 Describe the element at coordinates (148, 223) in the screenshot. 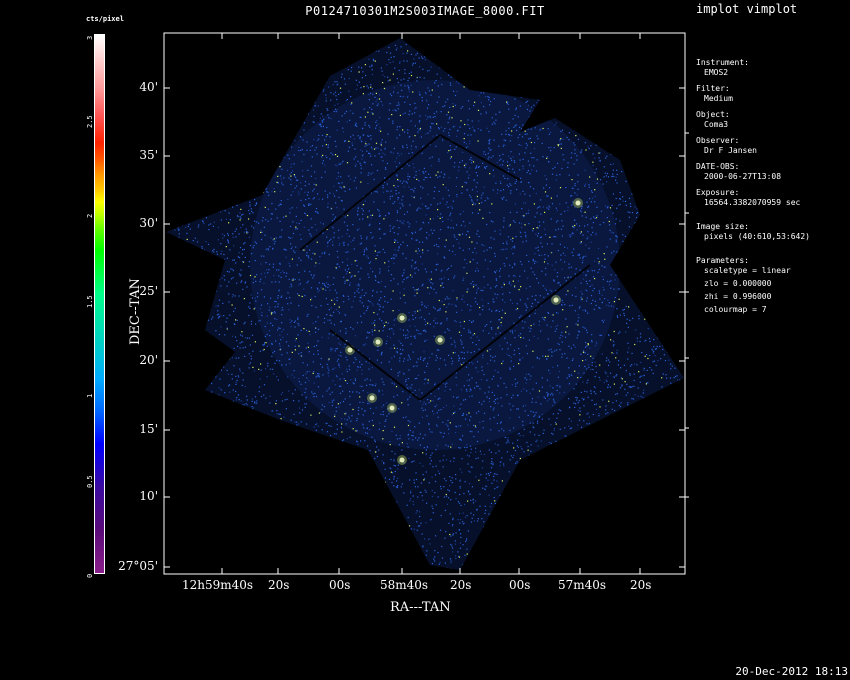

I see `y-tick-label: 30'` at that location.